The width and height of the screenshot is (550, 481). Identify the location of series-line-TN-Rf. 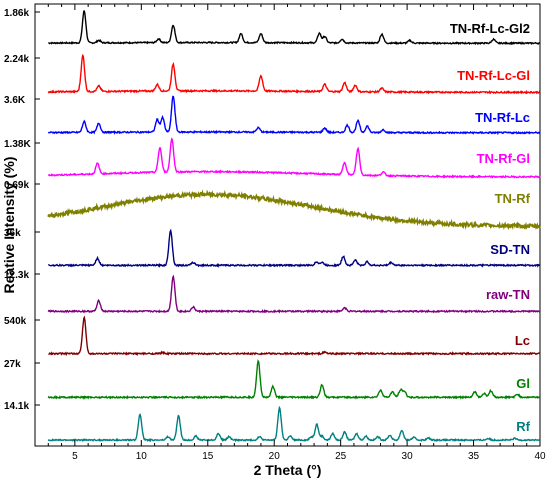
(294, 210).